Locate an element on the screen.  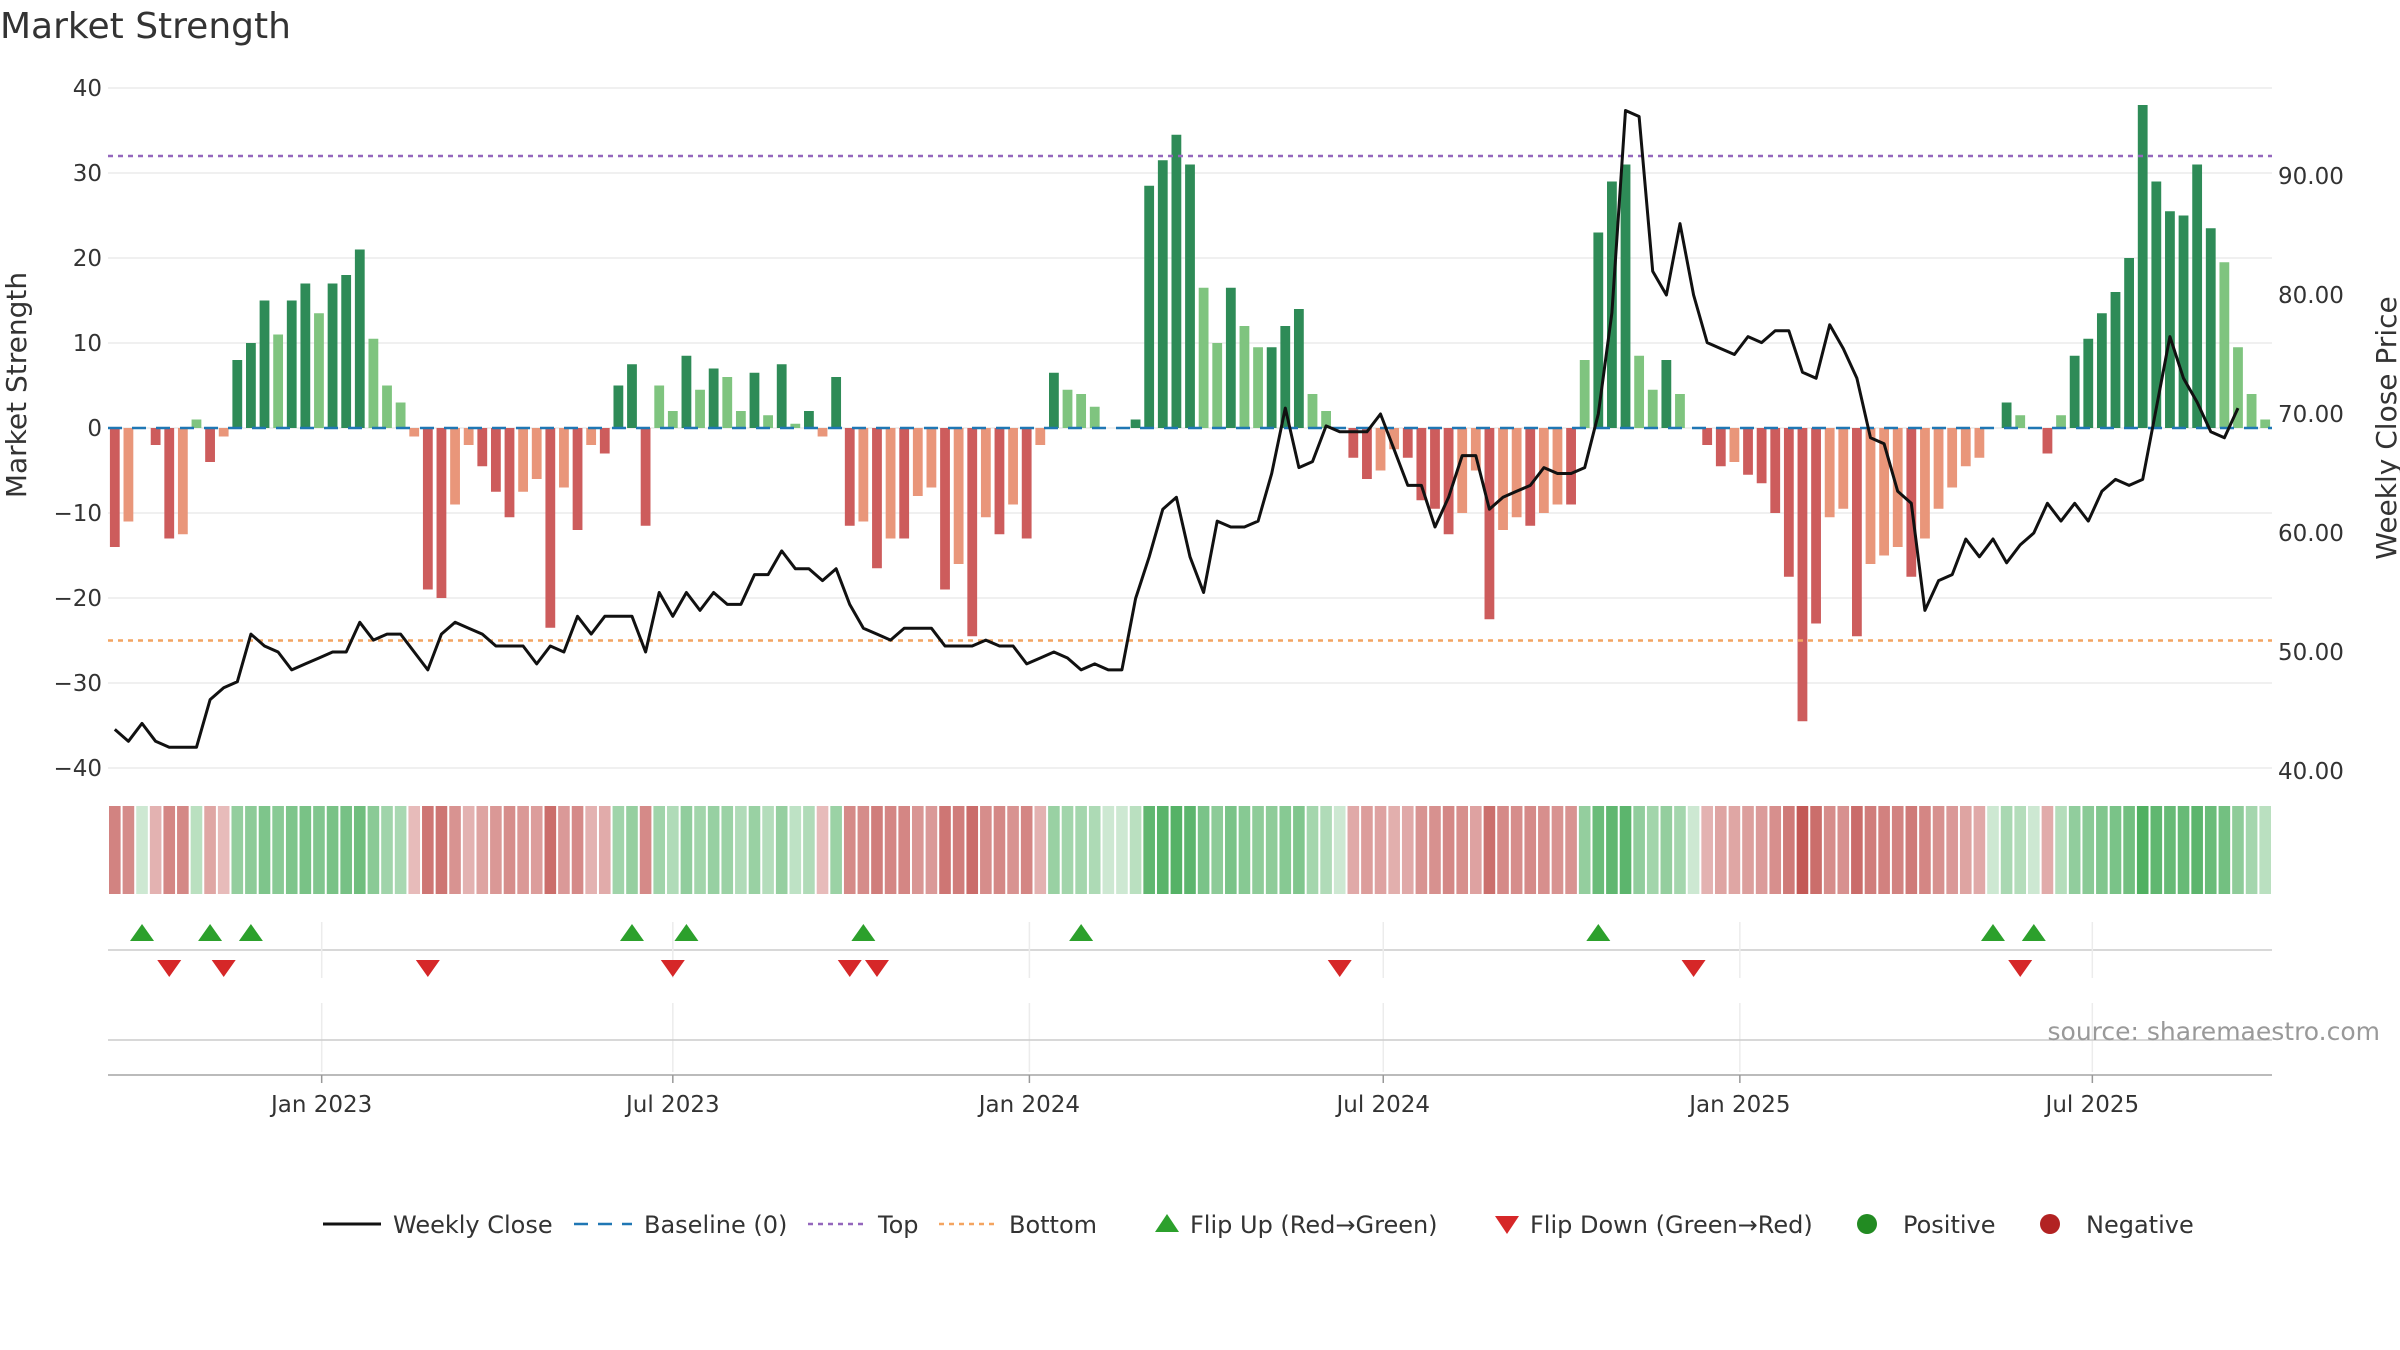
y2-tick-label: 50.00 is located at coordinates (2311, 653).